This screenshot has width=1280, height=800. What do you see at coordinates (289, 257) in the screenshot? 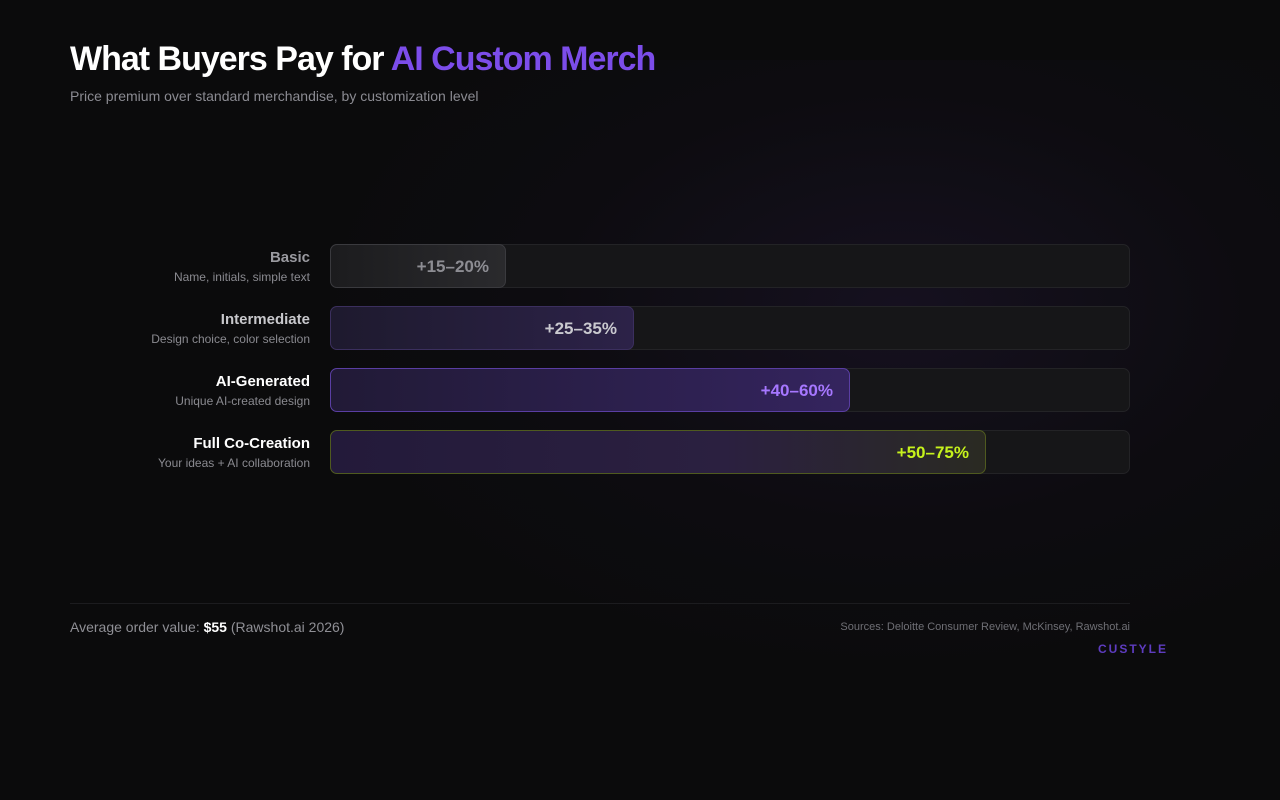
I see `category-name: Basic` at bounding box center [289, 257].